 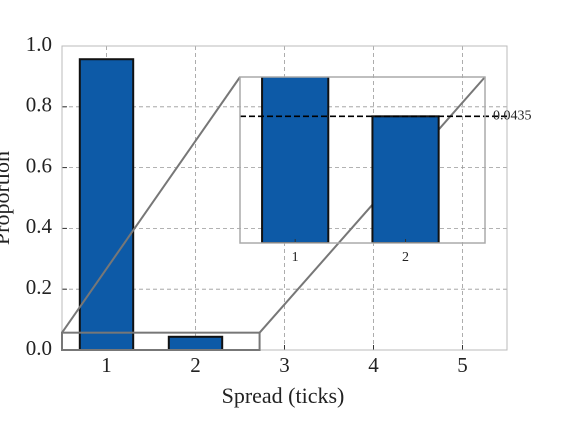 What do you see at coordinates (512, 116) in the screenshot?
I see `reference-label: 0.0435` at bounding box center [512, 116].